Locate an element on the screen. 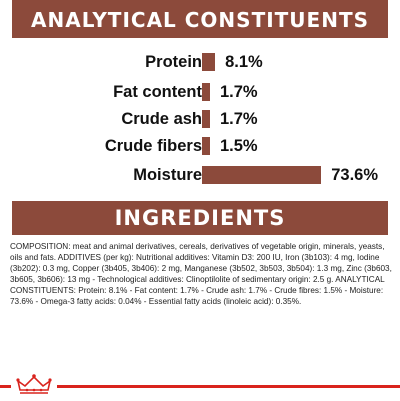 The width and height of the screenshot is (400, 401). constituent-row: Crude fibers 1.5% is located at coordinates (200, 146).